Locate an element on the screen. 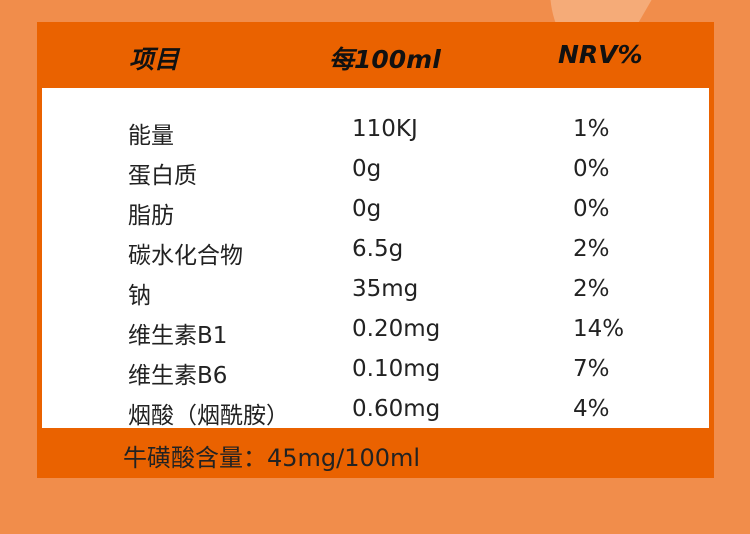 This screenshot has width=750, height=534. nutrient-name: 能量 is located at coordinates (151, 136).